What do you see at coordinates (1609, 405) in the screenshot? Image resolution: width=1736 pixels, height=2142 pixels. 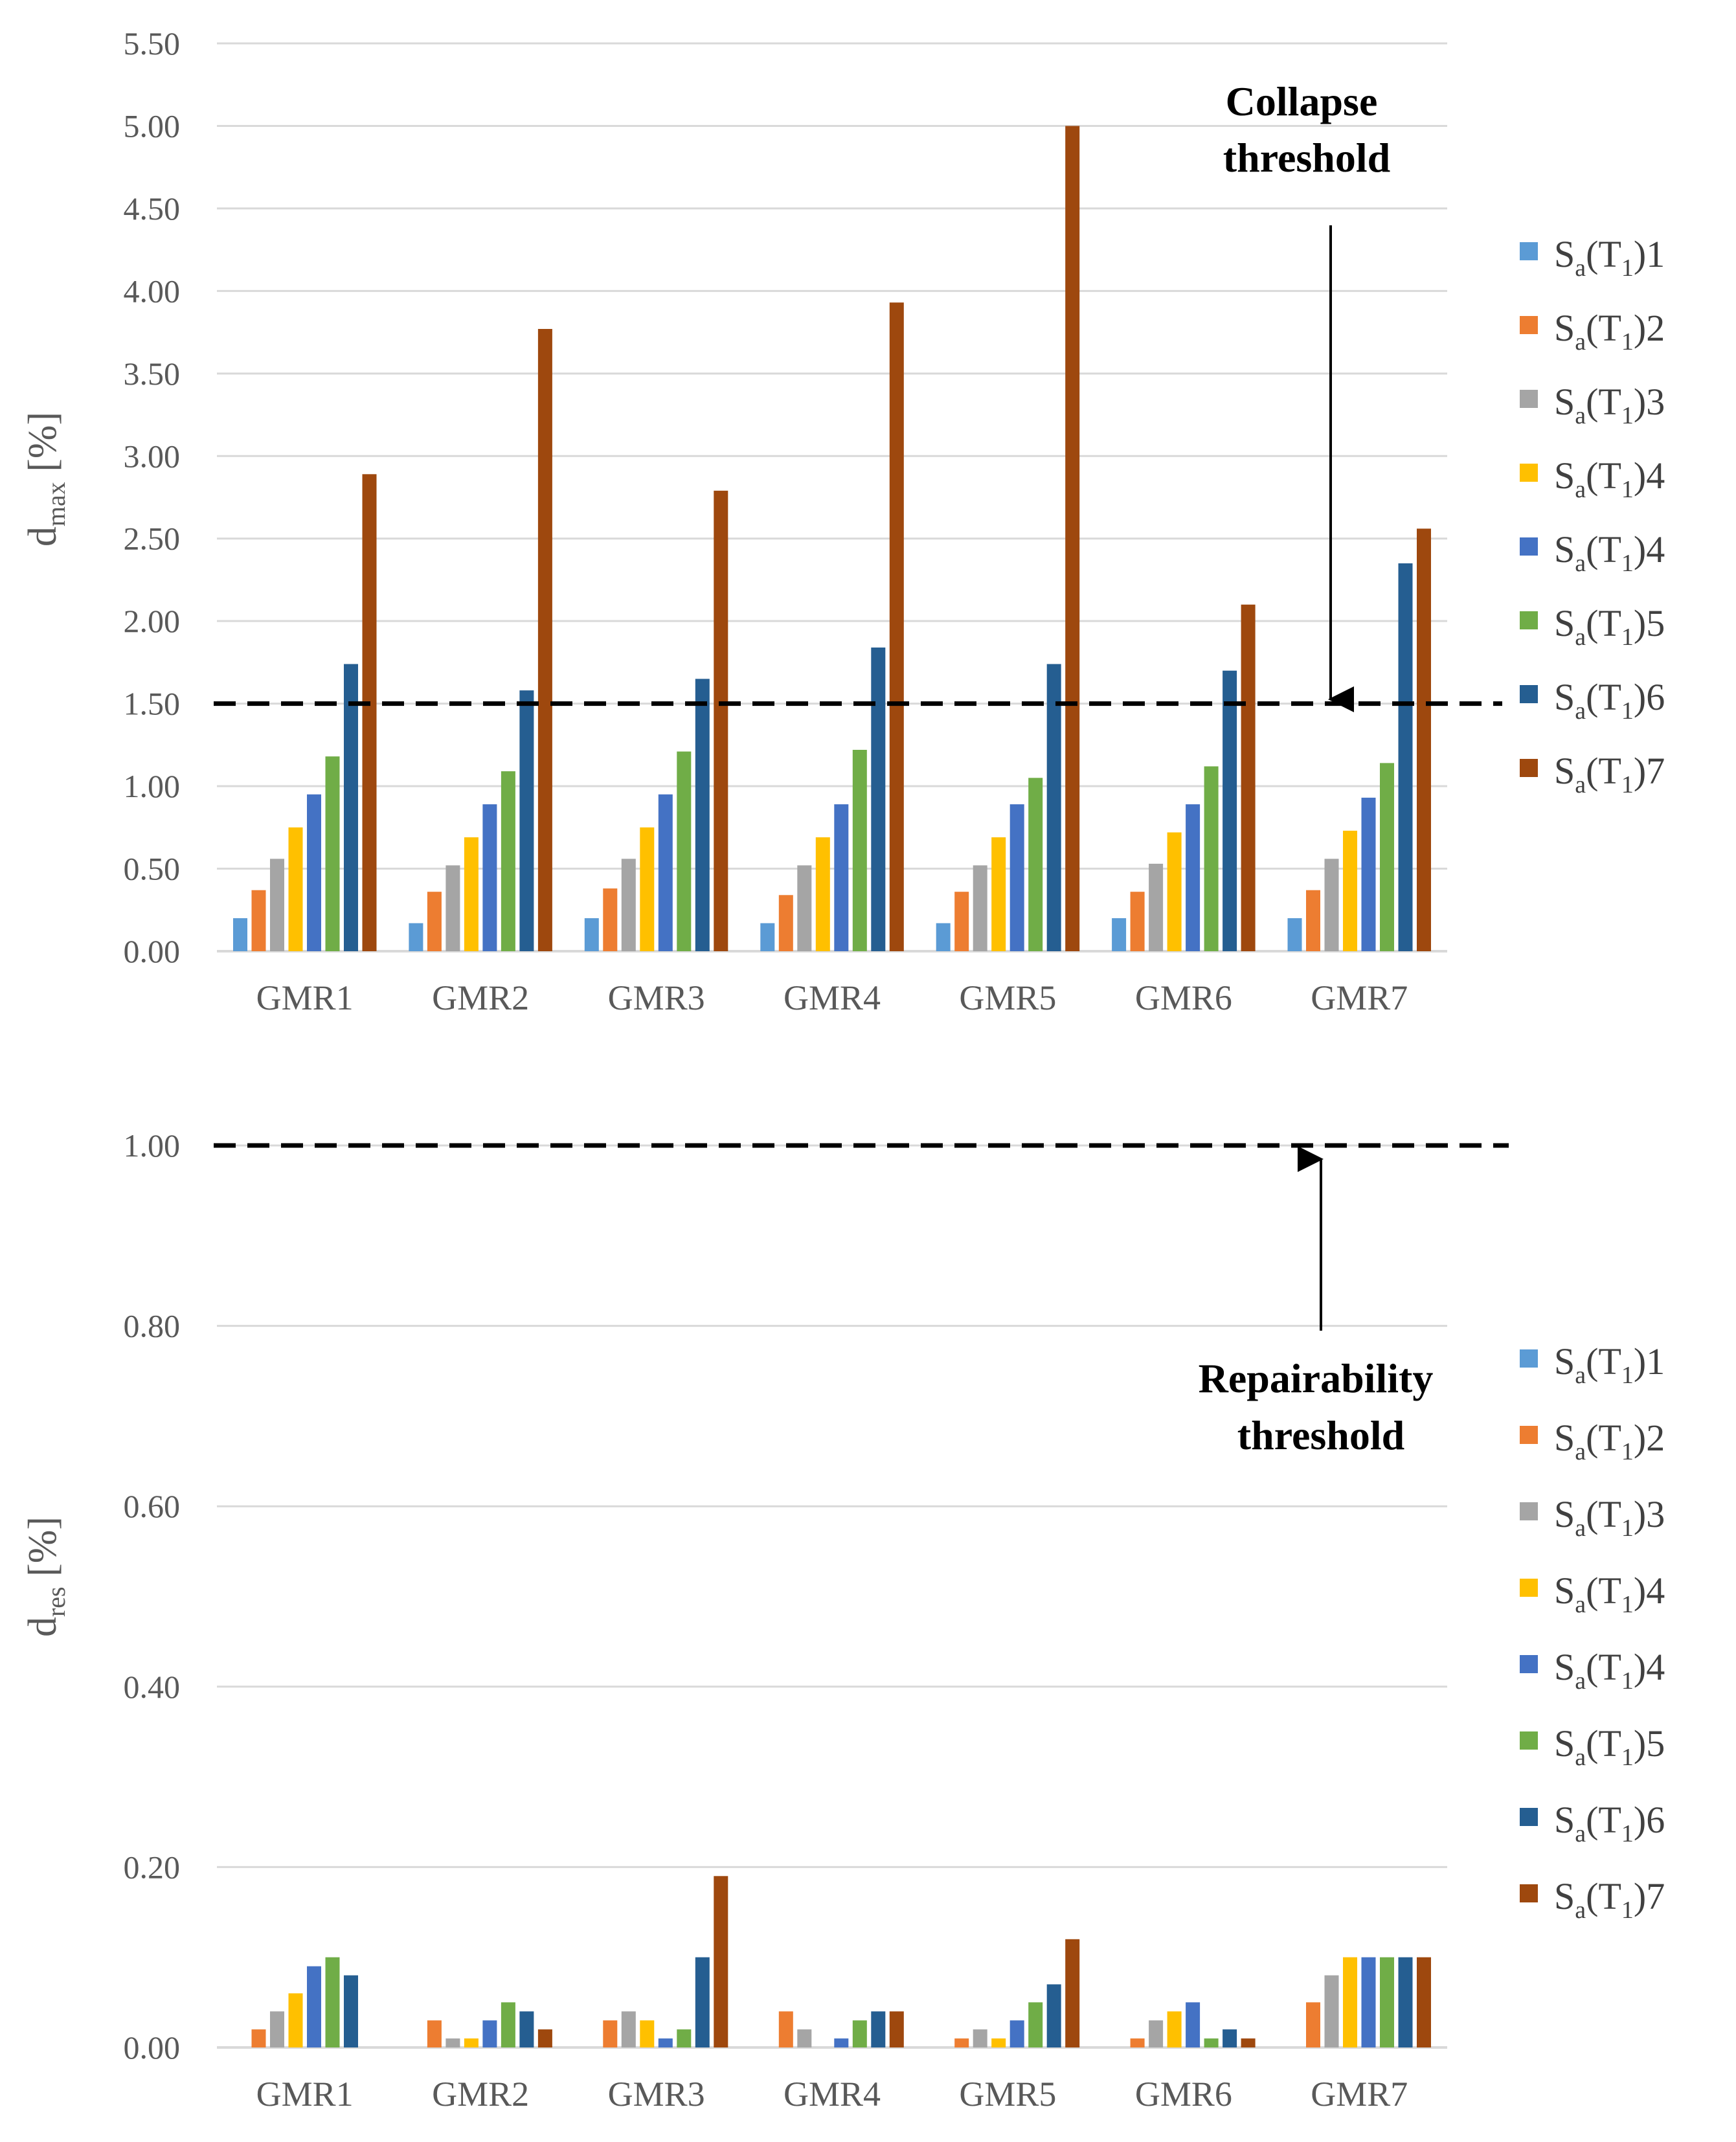 I see `legend-label: Sa(T1)3` at bounding box center [1609, 405].